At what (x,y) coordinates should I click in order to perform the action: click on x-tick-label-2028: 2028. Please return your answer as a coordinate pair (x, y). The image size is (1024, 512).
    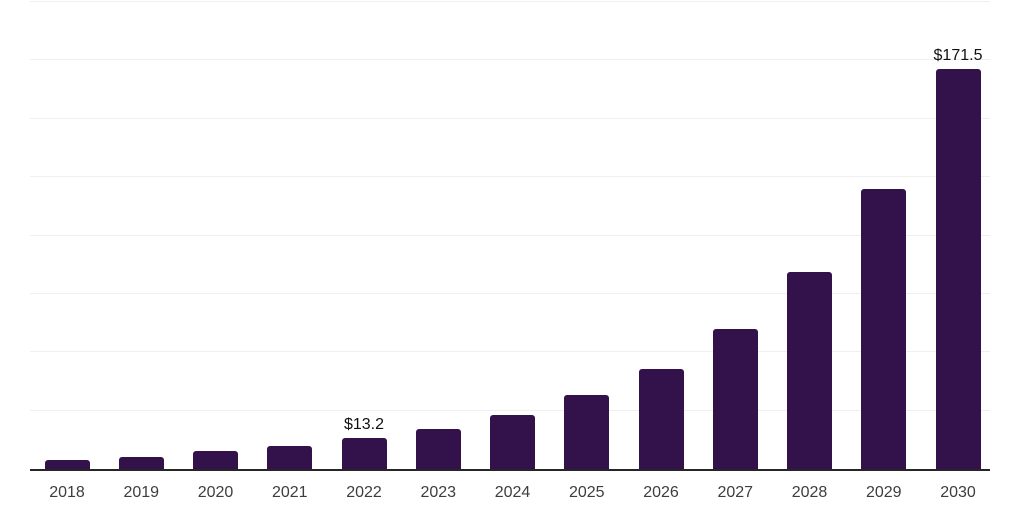
    Looking at the image, I should click on (809, 492).